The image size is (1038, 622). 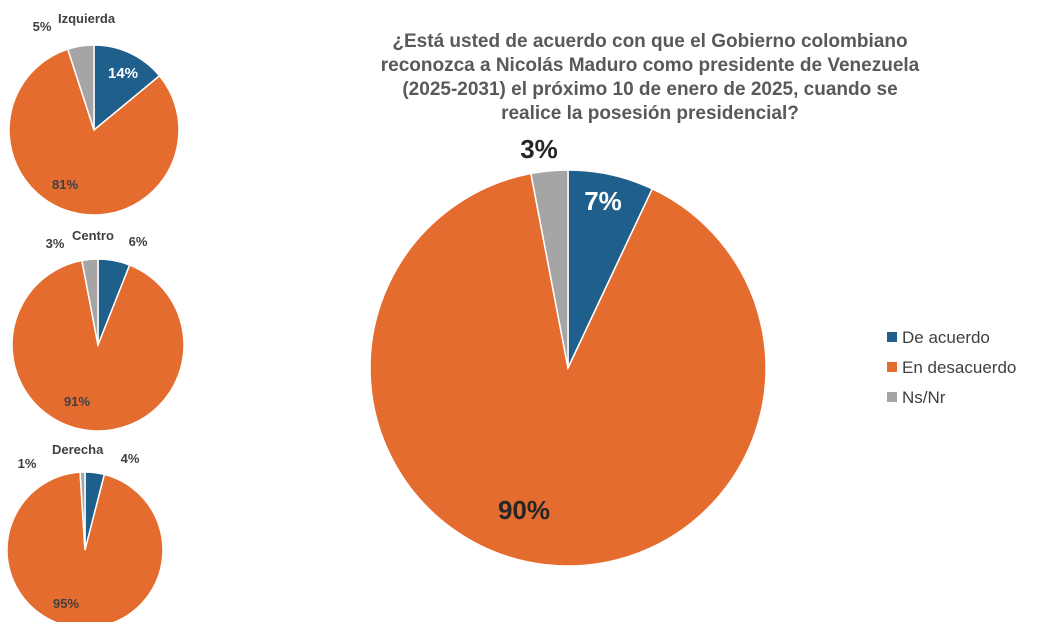 What do you see at coordinates (27, 463) in the screenshot?
I see `derecha-label-ns-nr: 1%` at bounding box center [27, 463].